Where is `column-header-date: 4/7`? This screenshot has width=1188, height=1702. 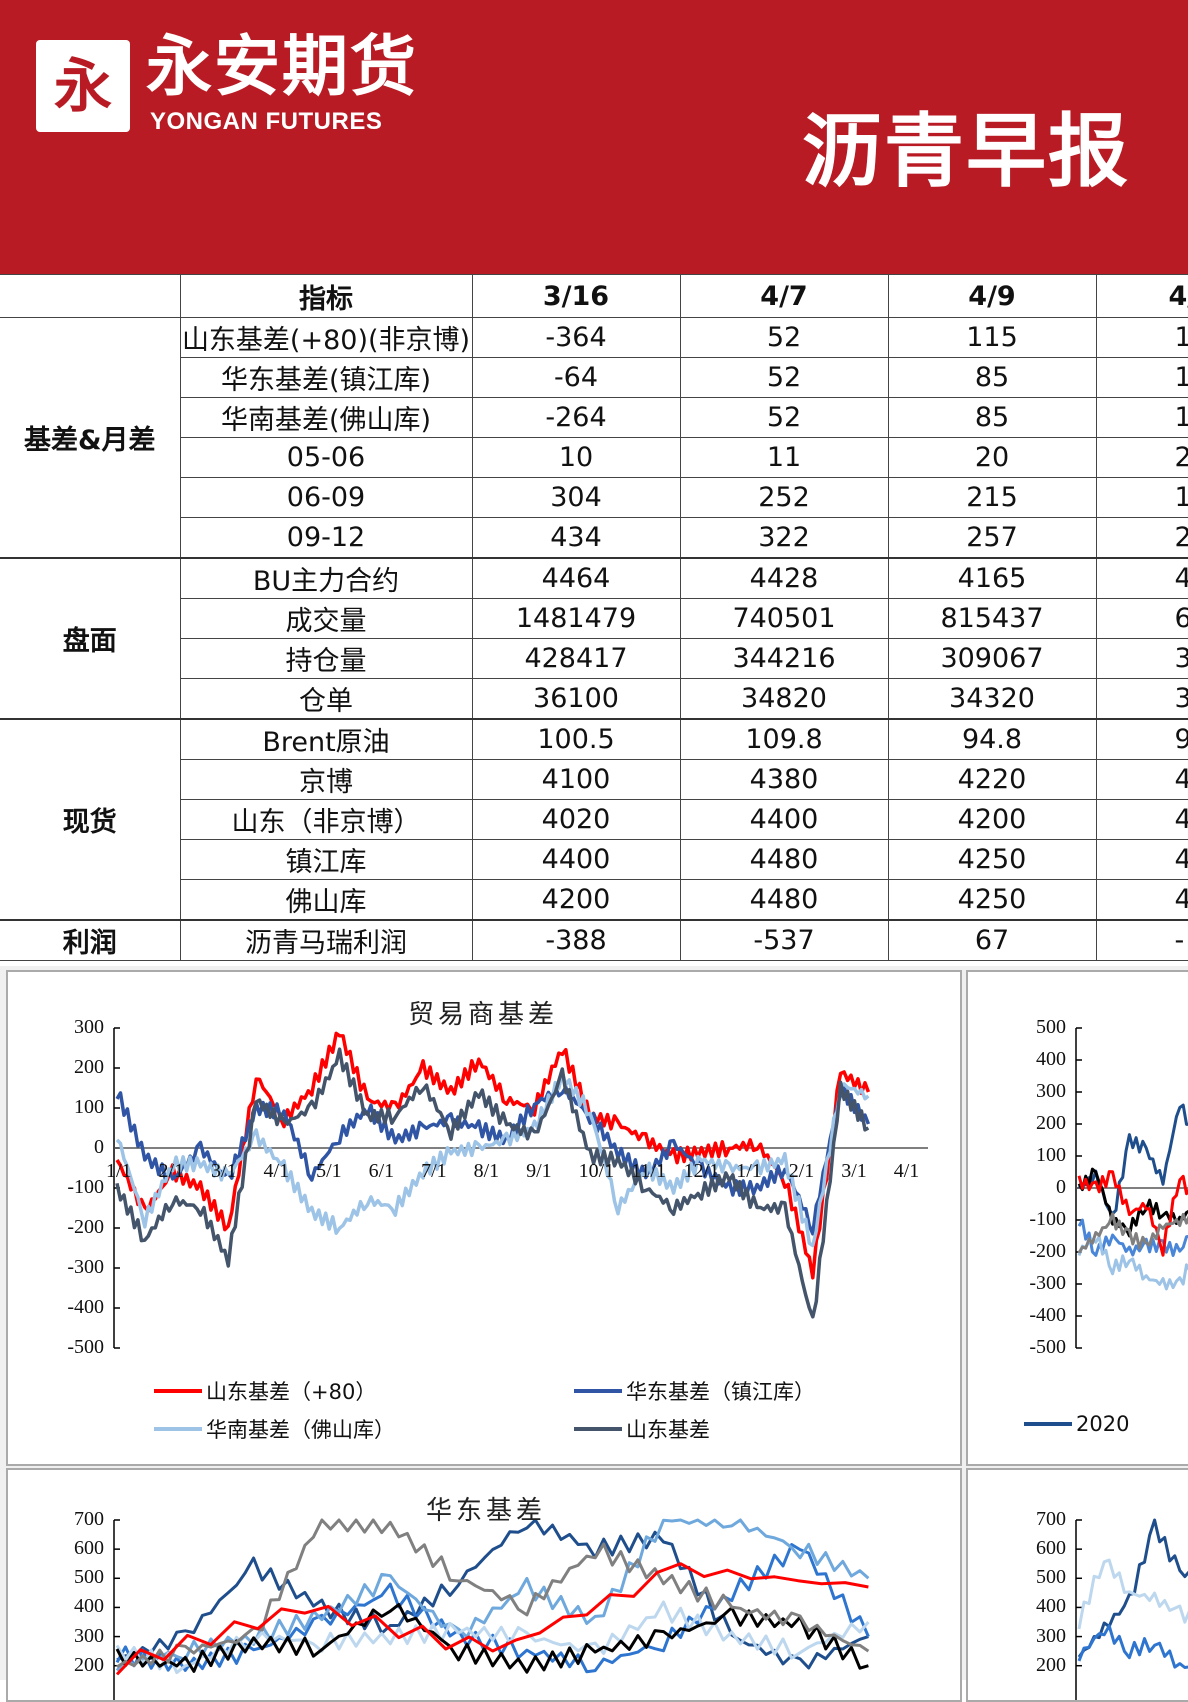
column-header-date: 4/7 is located at coordinates (784, 296).